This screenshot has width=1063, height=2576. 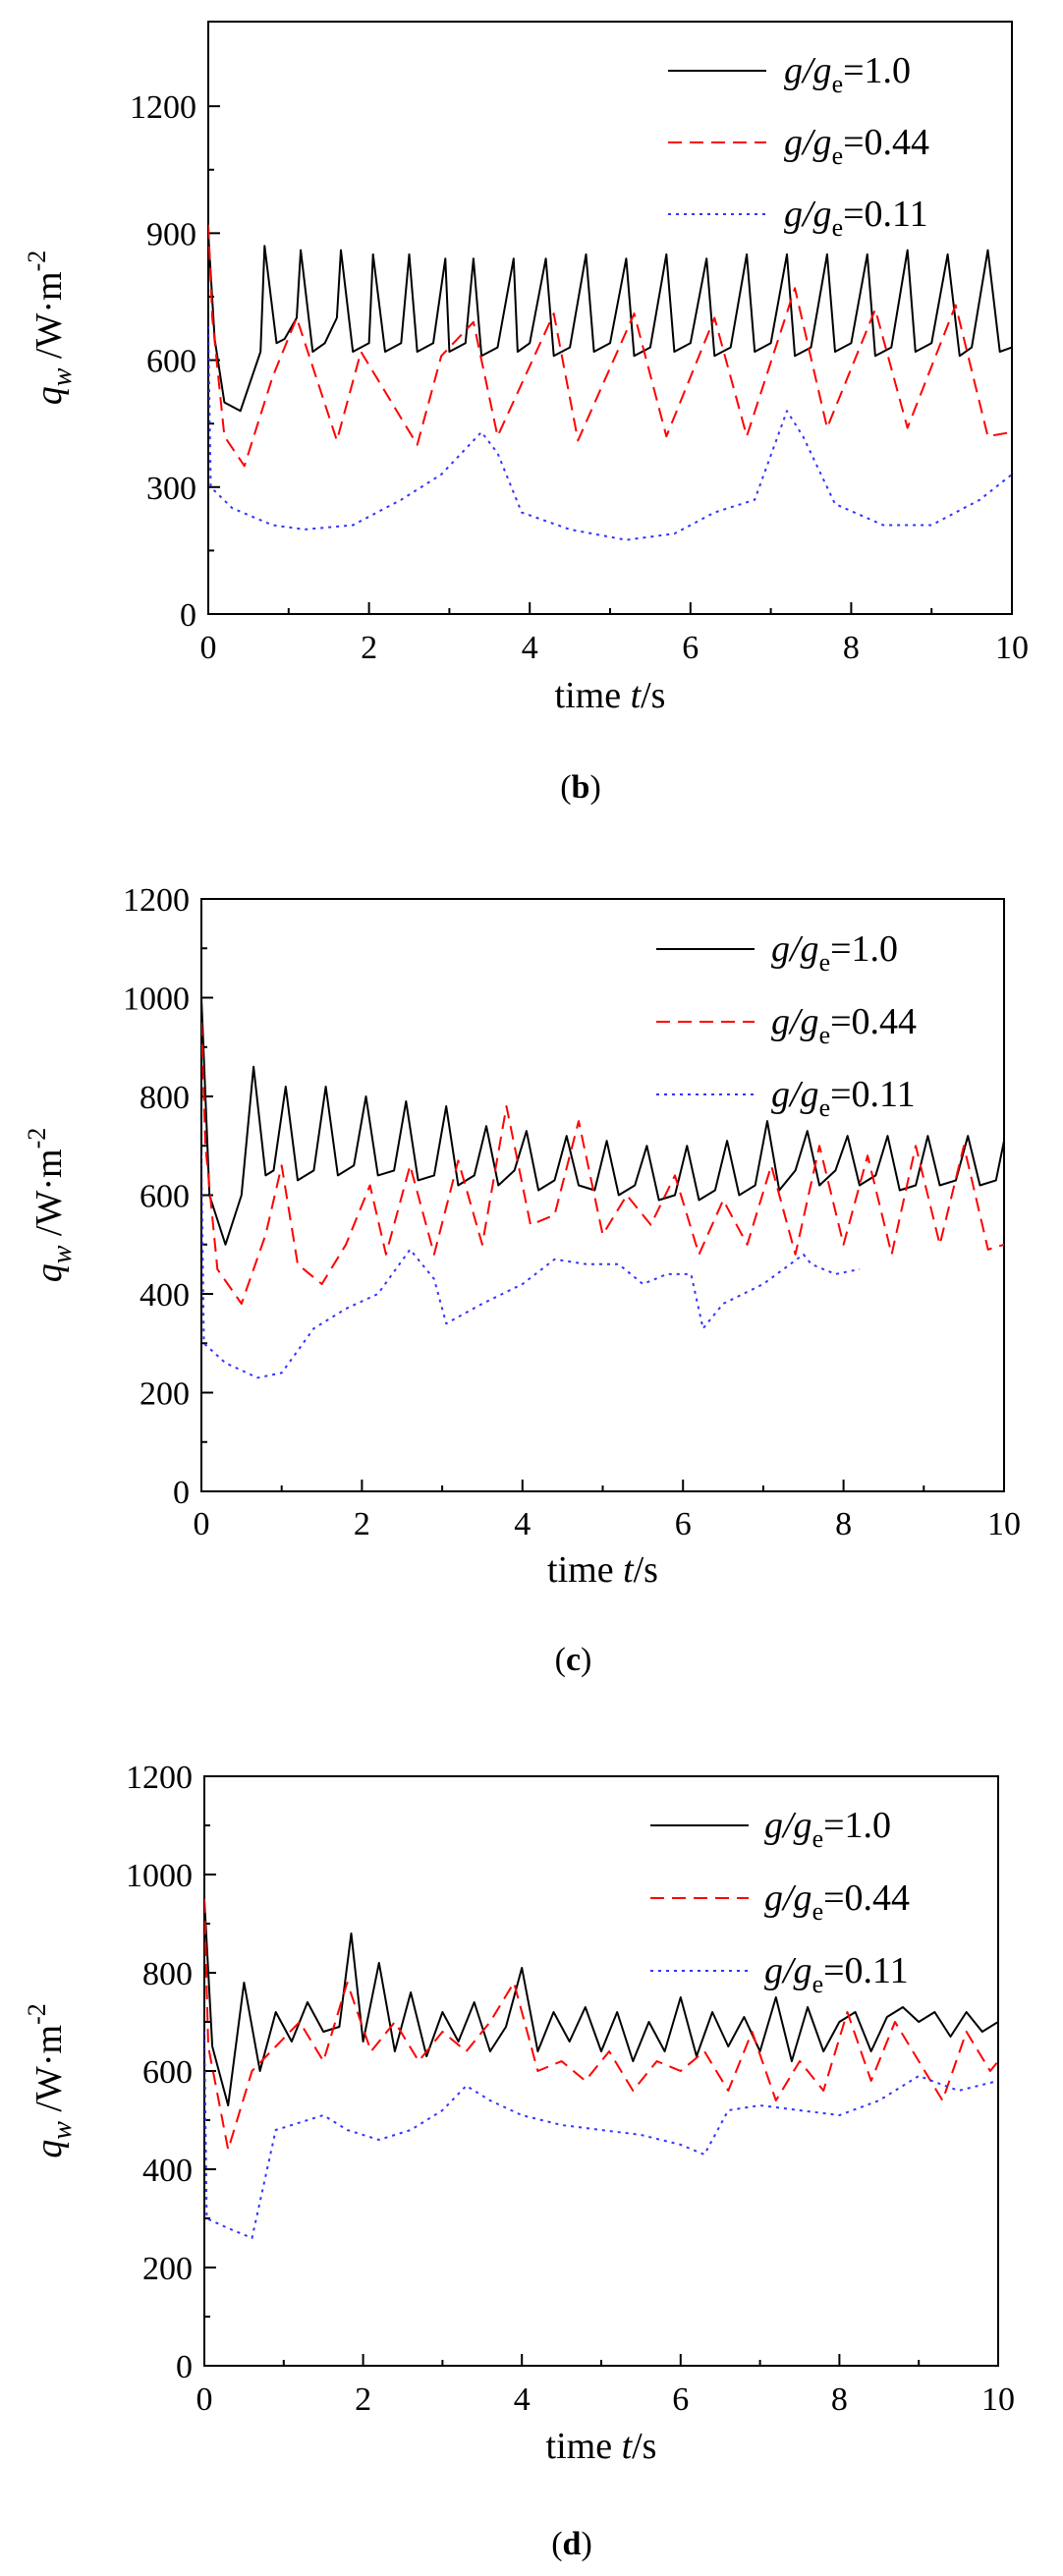 What do you see at coordinates (171, 234) in the screenshot?
I see `y-tick-label: 900` at bounding box center [171, 234].